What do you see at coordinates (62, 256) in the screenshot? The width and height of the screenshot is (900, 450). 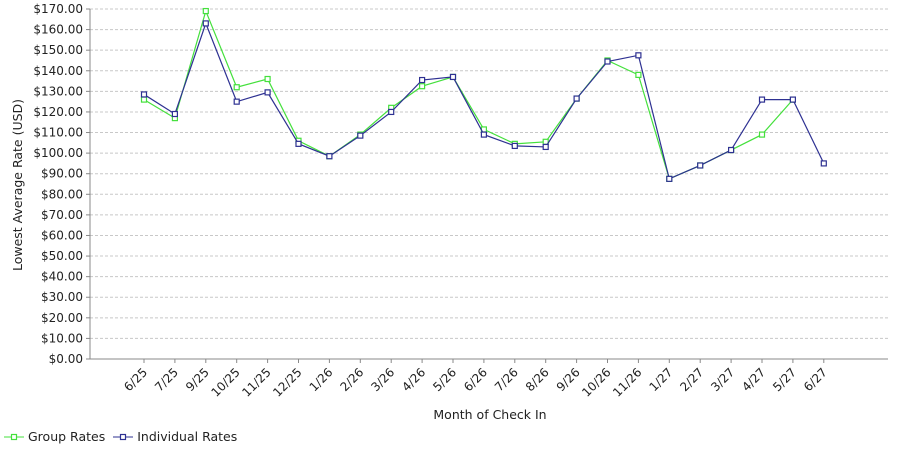 I see `y-tick-label: $50.00` at bounding box center [62, 256].